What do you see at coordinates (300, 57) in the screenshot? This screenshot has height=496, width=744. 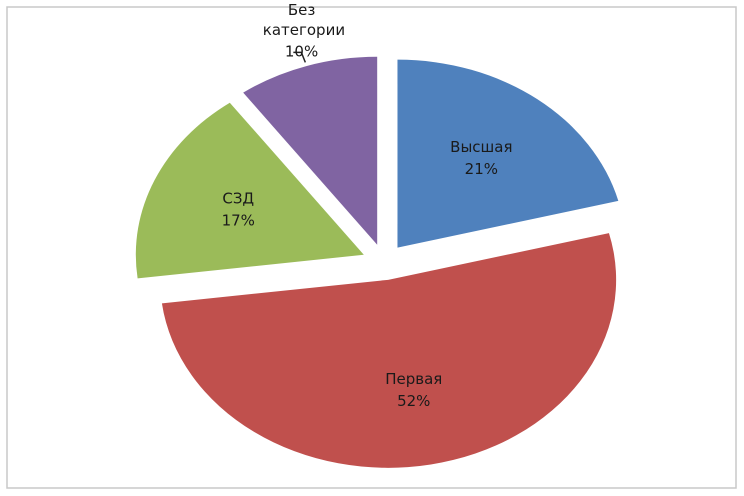 I see `leader-line` at bounding box center [300, 57].